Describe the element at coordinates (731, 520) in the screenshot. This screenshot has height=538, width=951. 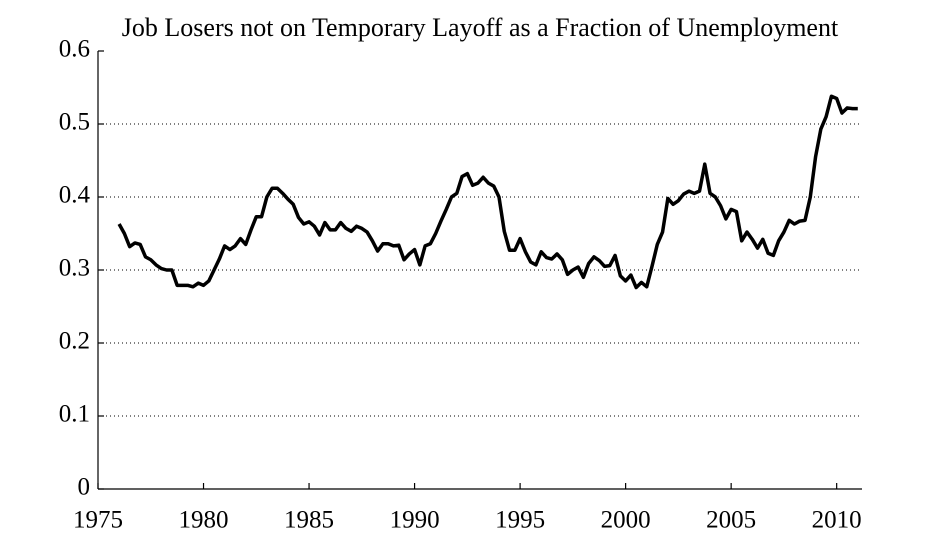
I see `x-tick-label: 2005` at that location.